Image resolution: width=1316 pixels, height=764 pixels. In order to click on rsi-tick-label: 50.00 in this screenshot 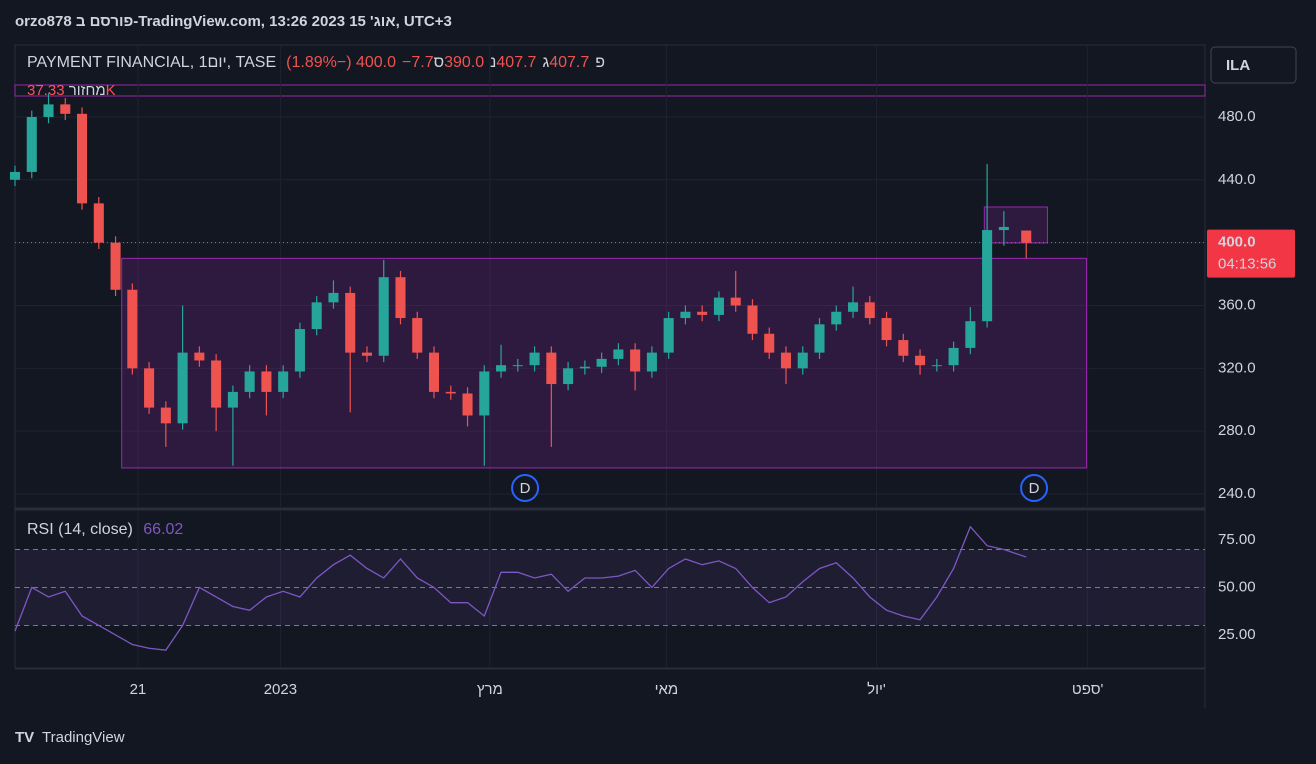, I will do `click(1237, 586)`.